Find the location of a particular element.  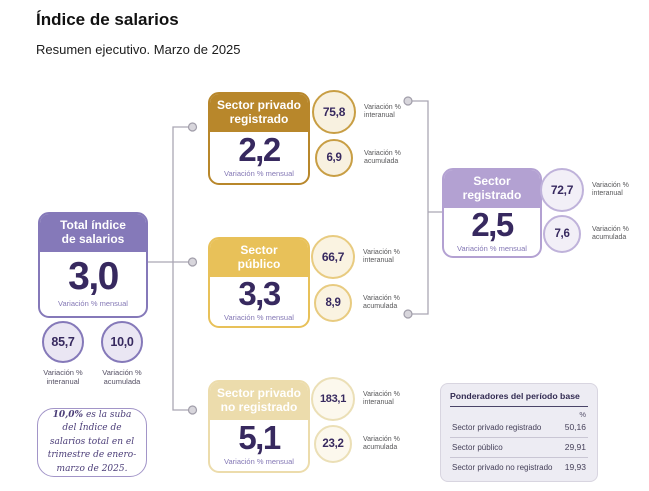

page-title: Índice de salarios is located at coordinates (107, 19).